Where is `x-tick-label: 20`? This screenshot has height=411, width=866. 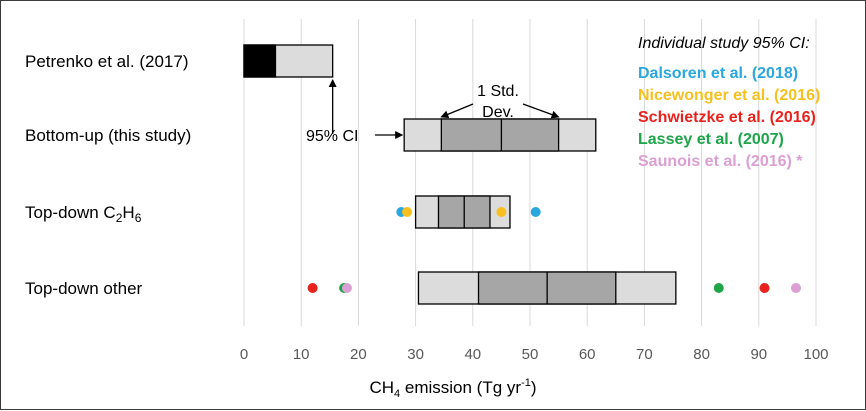
x-tick-label: 20 is located at coordinates (358, 354).